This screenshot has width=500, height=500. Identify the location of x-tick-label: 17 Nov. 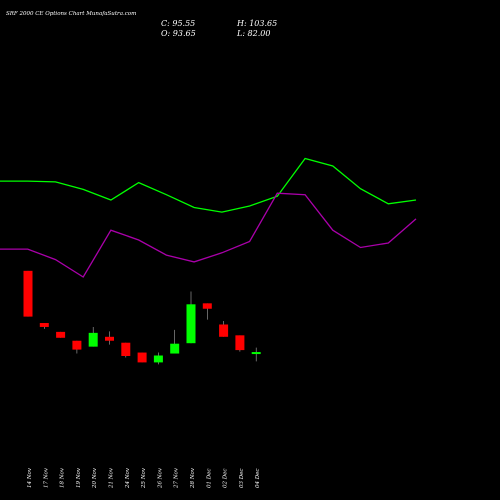
(46, 477).